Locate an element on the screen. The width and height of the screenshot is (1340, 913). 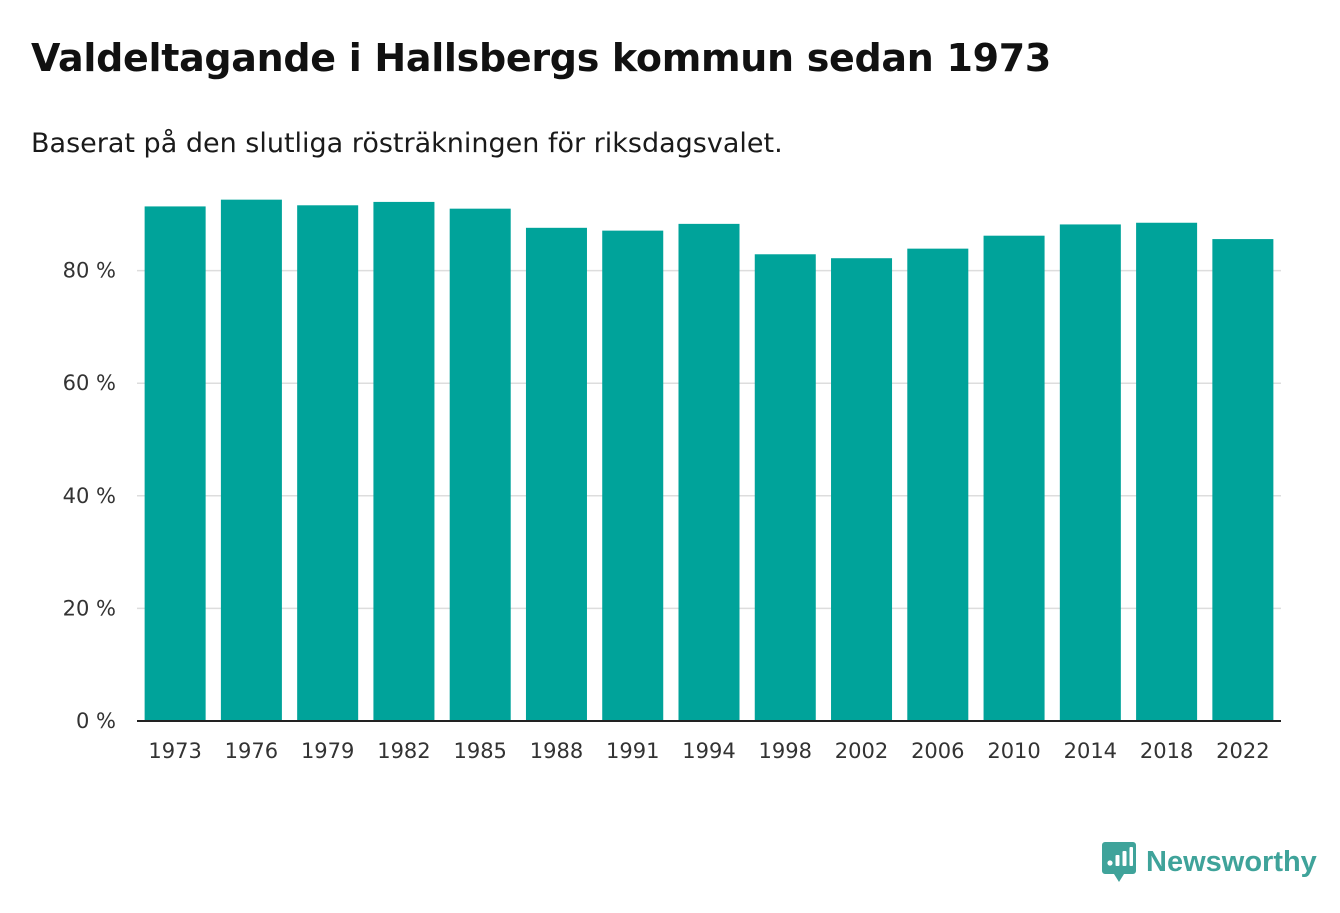
brand-footer: Newsworthy is located at coordinates (1209, 862).